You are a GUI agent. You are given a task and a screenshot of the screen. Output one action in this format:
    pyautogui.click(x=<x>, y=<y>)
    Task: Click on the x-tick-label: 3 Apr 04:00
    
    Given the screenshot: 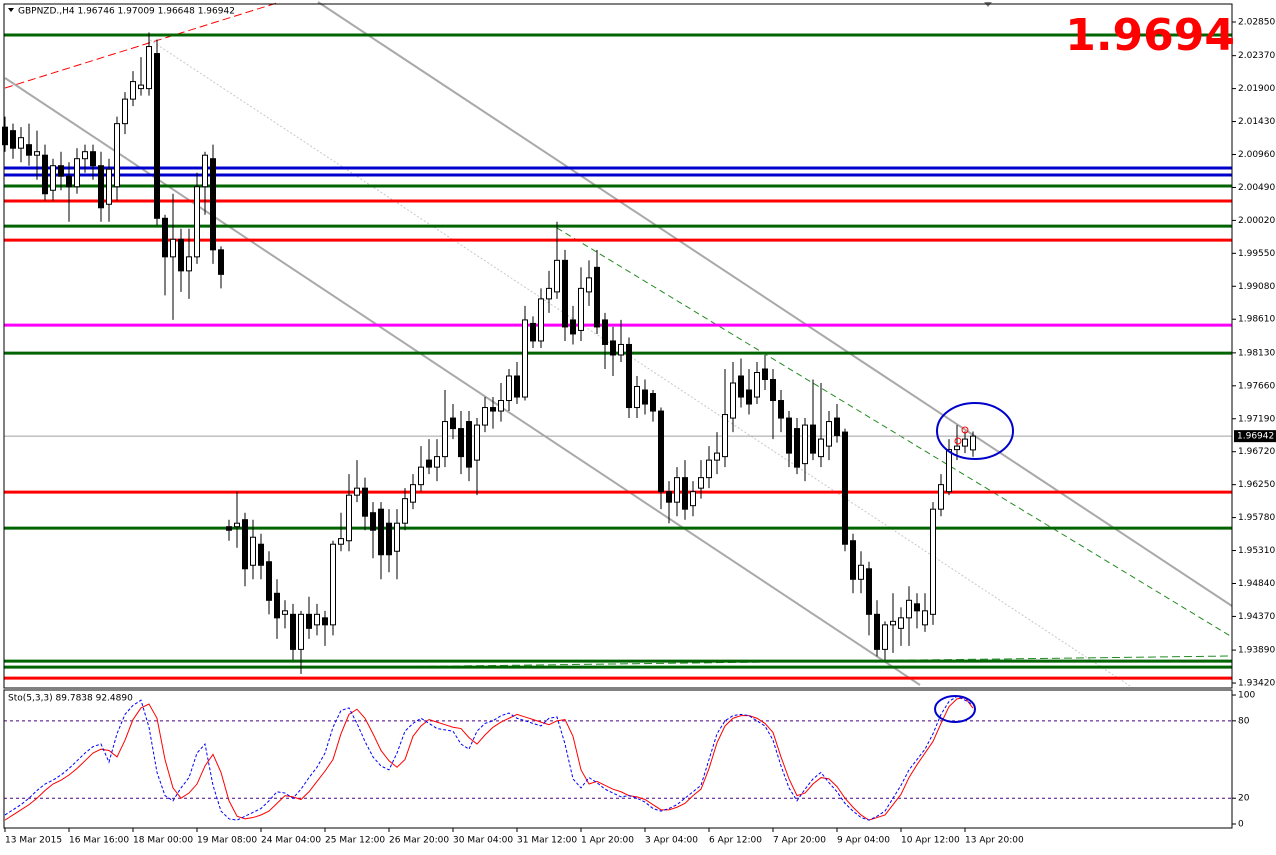 What is the action you would take?
    pyautogui.click(x=671, y=841)
    